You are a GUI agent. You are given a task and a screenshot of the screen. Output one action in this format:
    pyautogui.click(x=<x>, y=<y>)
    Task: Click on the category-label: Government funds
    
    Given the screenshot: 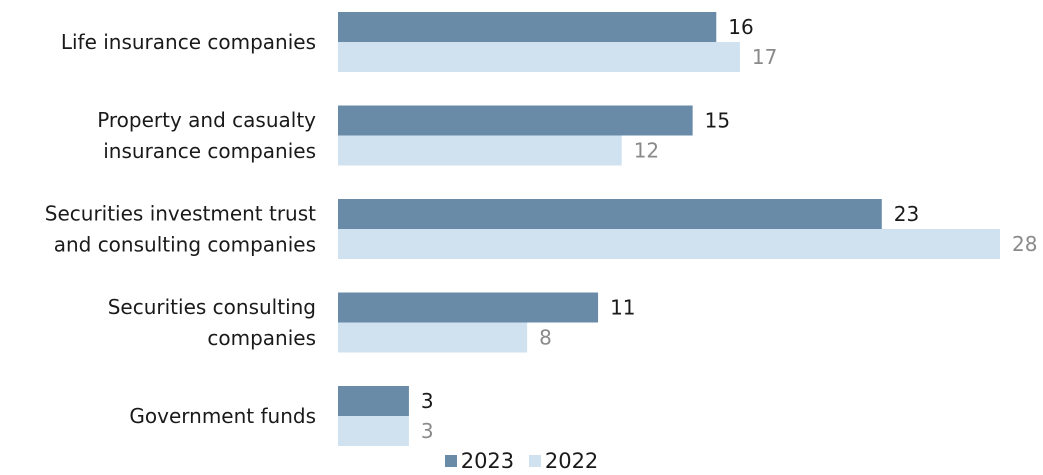 What is the action you would take?
    pyautogui.click(x=222, y=416)
    